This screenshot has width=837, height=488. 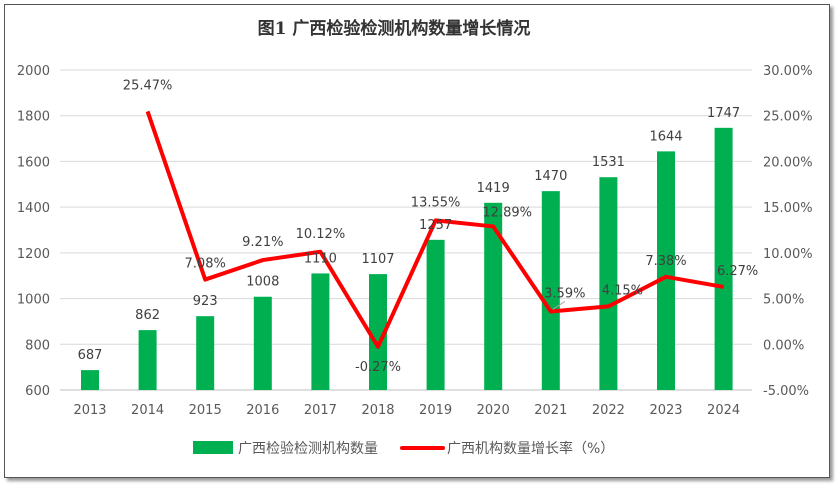 I want to click on bar-data-label: 1747, so click(x=723, y=113).